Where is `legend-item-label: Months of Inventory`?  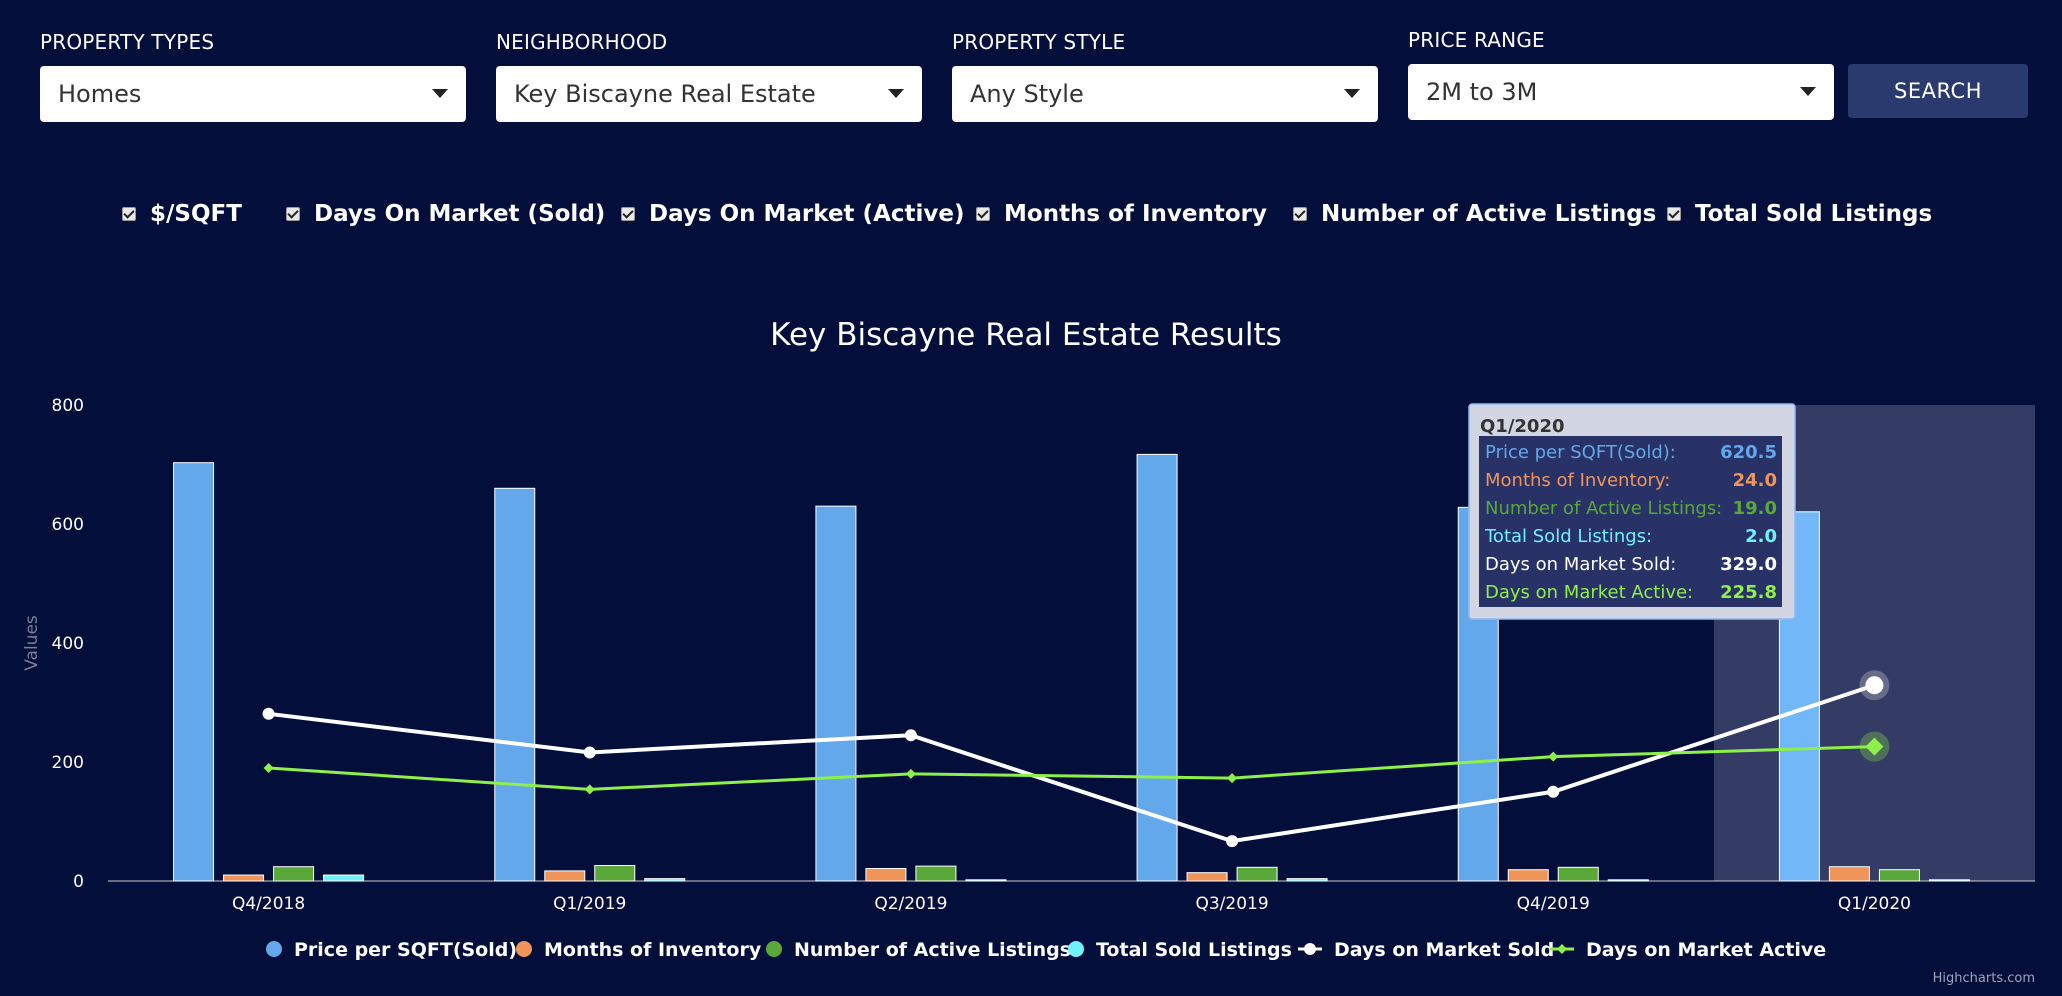 legend-item-label: Months of Inventory is located at coordinates (653, 950).